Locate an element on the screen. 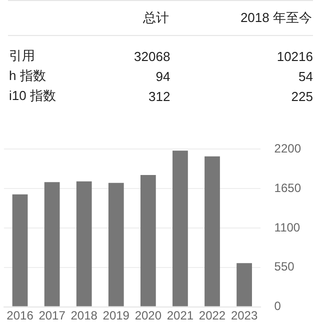  x-tick-label: 2019 is located at coordinates (116, 315).